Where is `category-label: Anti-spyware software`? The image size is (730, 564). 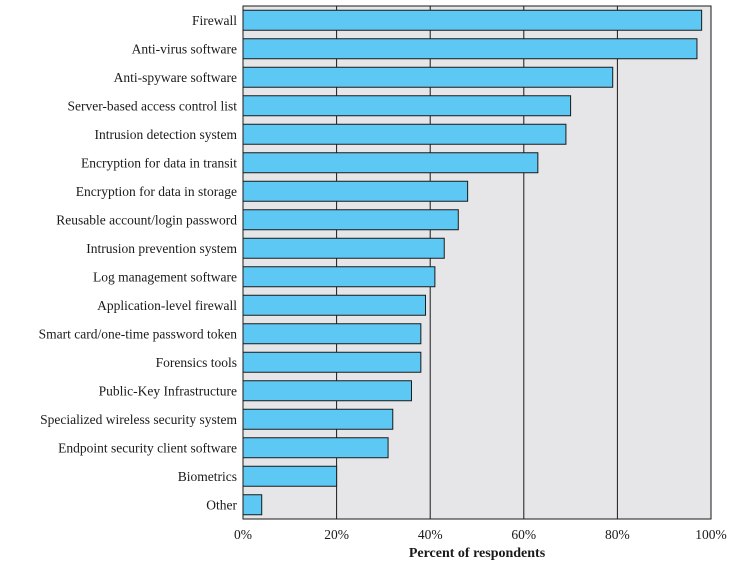 category-label: Anti-spyware software is located at coordinates (175, 77).